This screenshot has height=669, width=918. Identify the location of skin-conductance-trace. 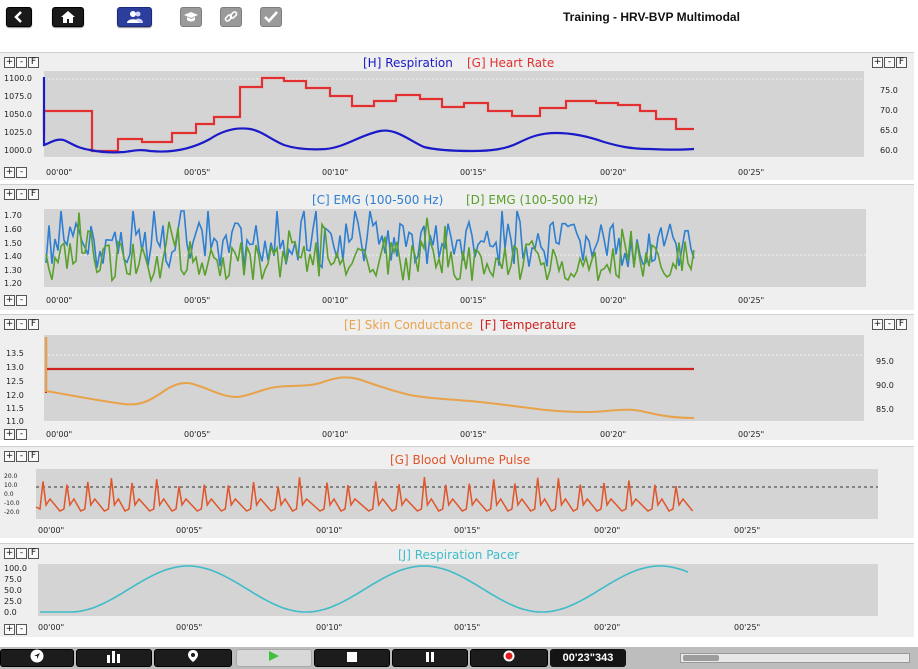
(370, 378).